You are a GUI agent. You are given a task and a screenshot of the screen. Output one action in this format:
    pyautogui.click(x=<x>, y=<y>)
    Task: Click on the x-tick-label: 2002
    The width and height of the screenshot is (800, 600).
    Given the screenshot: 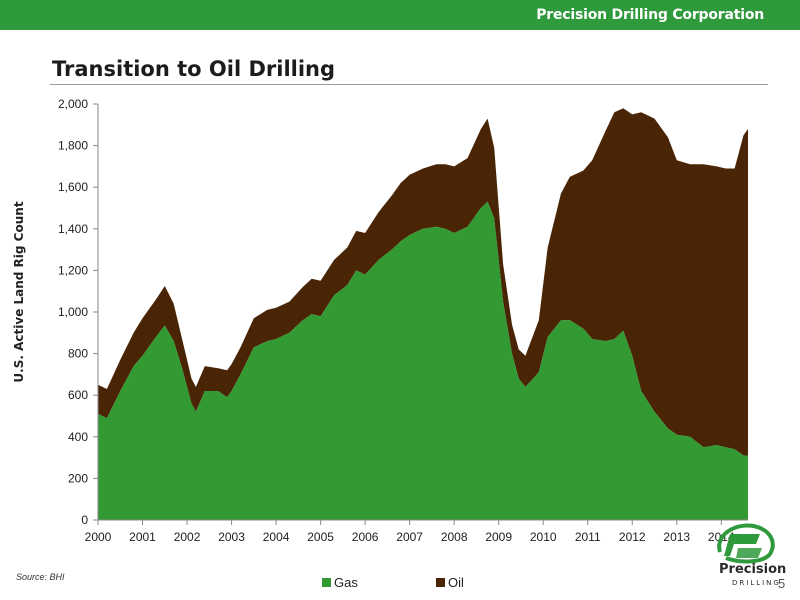 What is the action you would take?
    pyautogui.click(x=187, y=537)
    